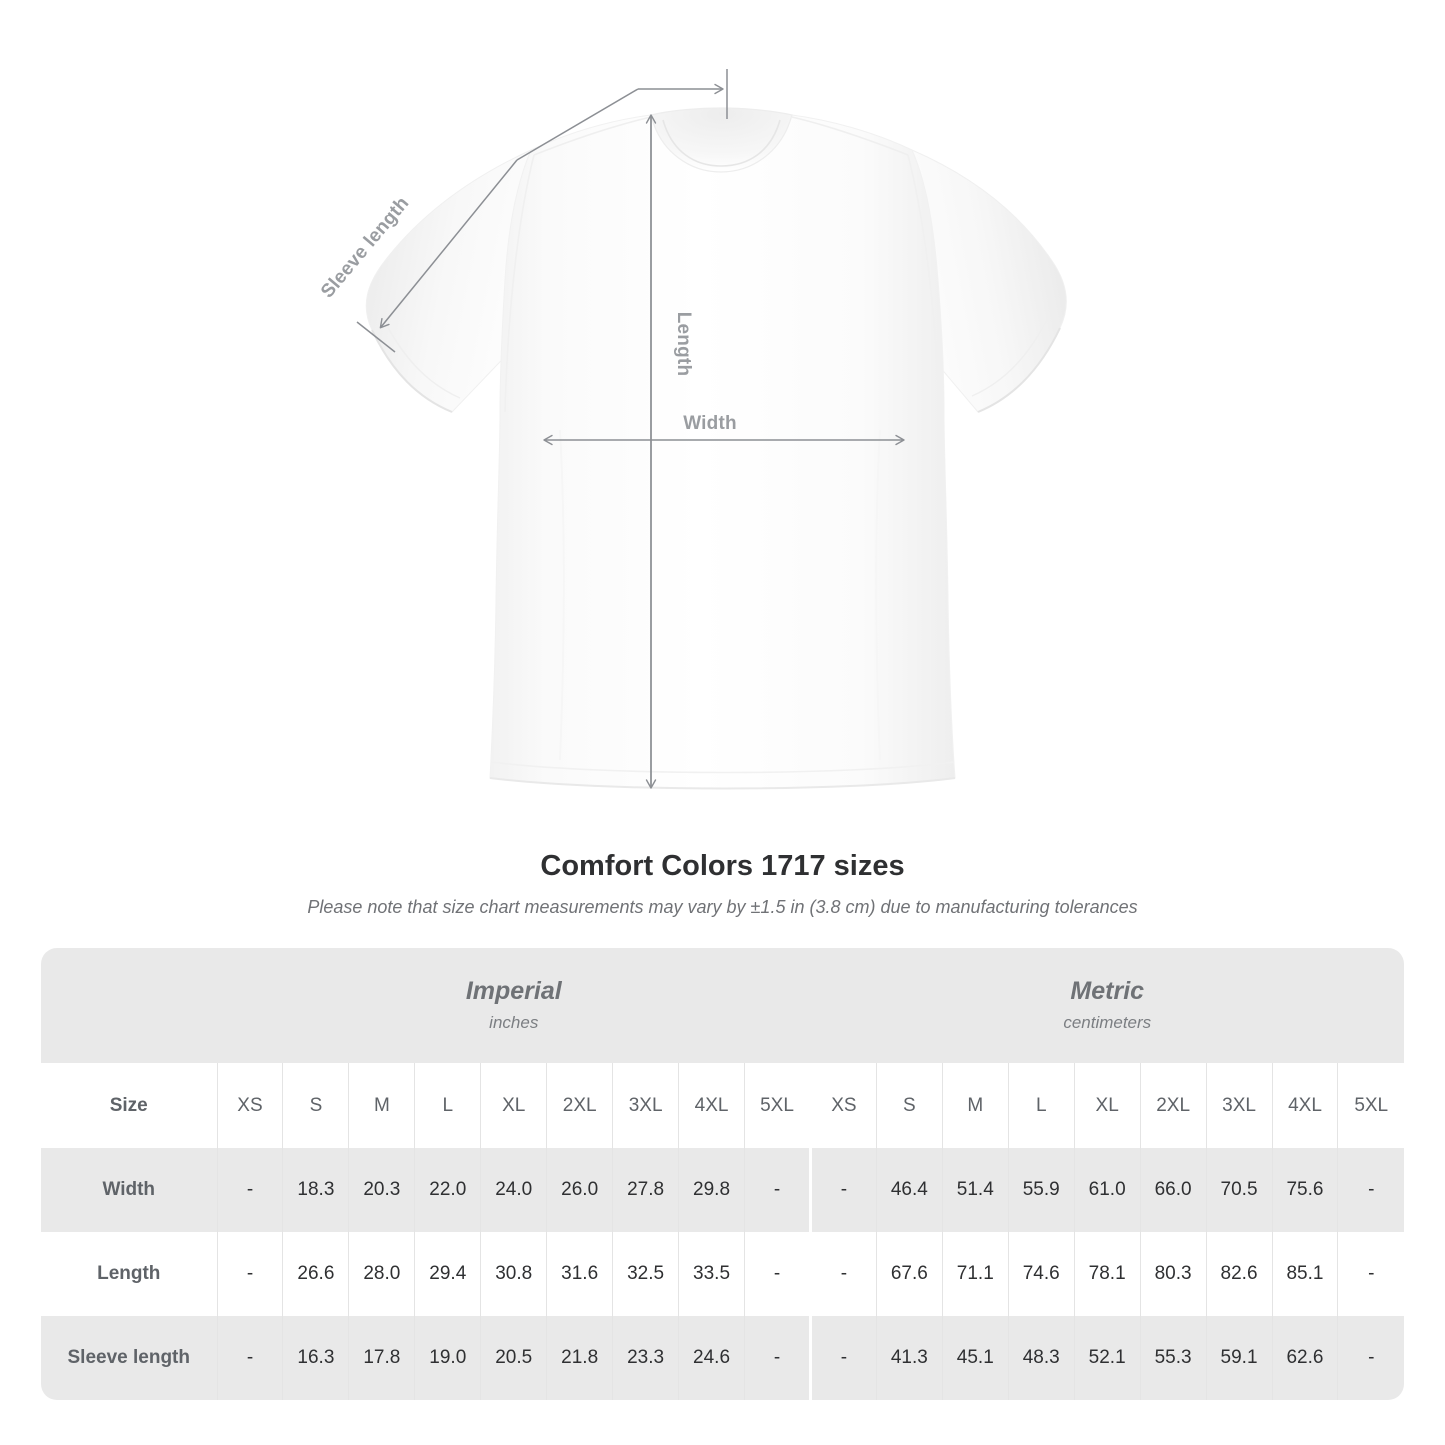 The height and width of the screenshot is (1445, 1445). What do you see at coordinates (1304, 1105) in the screenshot?
I see `column-header-metric-4xl: 4XL` at bounding box center [1304, 1105].